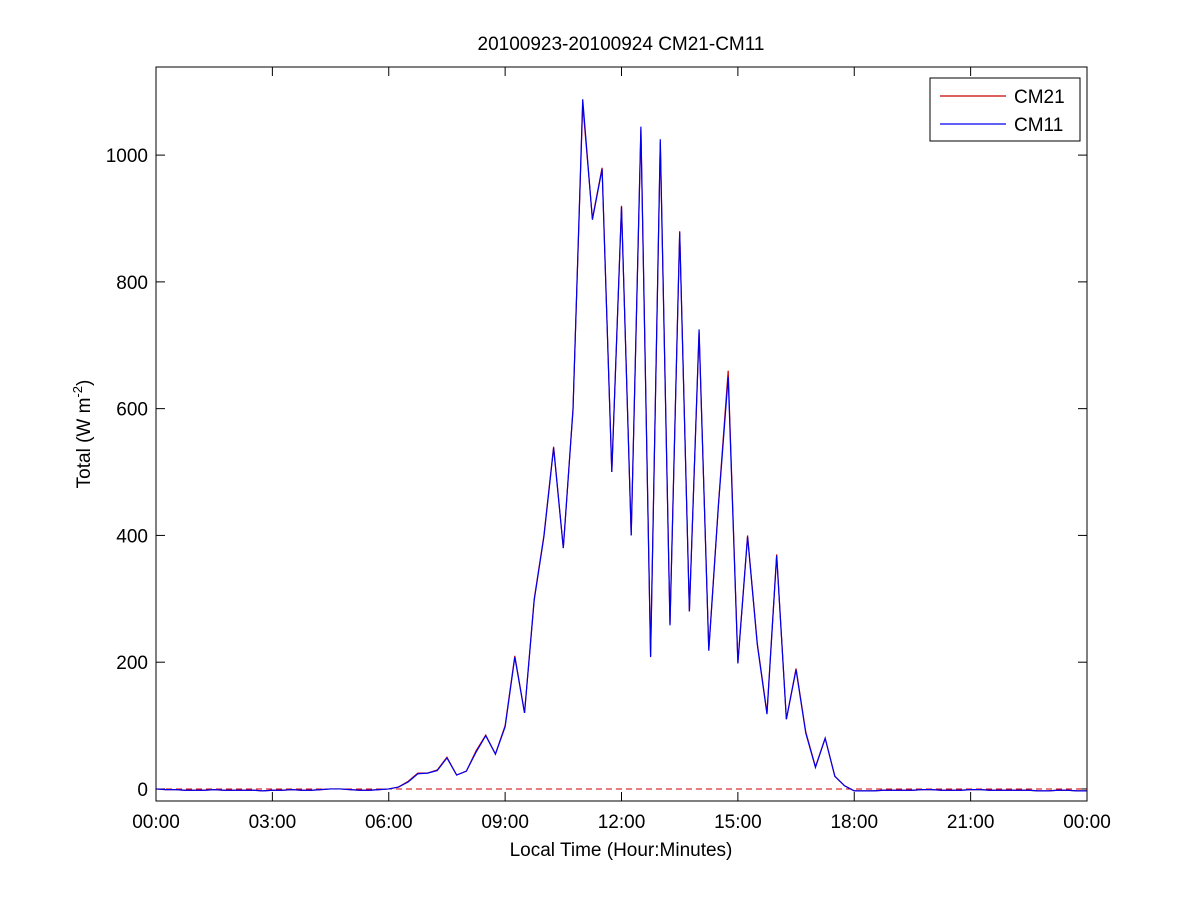 Image resolution: width=1201 pixels, height=901 pixels. Describe the element at coordinates (971, 822) in the screenshot. I see `x-tick-label: 21:00` at that location.